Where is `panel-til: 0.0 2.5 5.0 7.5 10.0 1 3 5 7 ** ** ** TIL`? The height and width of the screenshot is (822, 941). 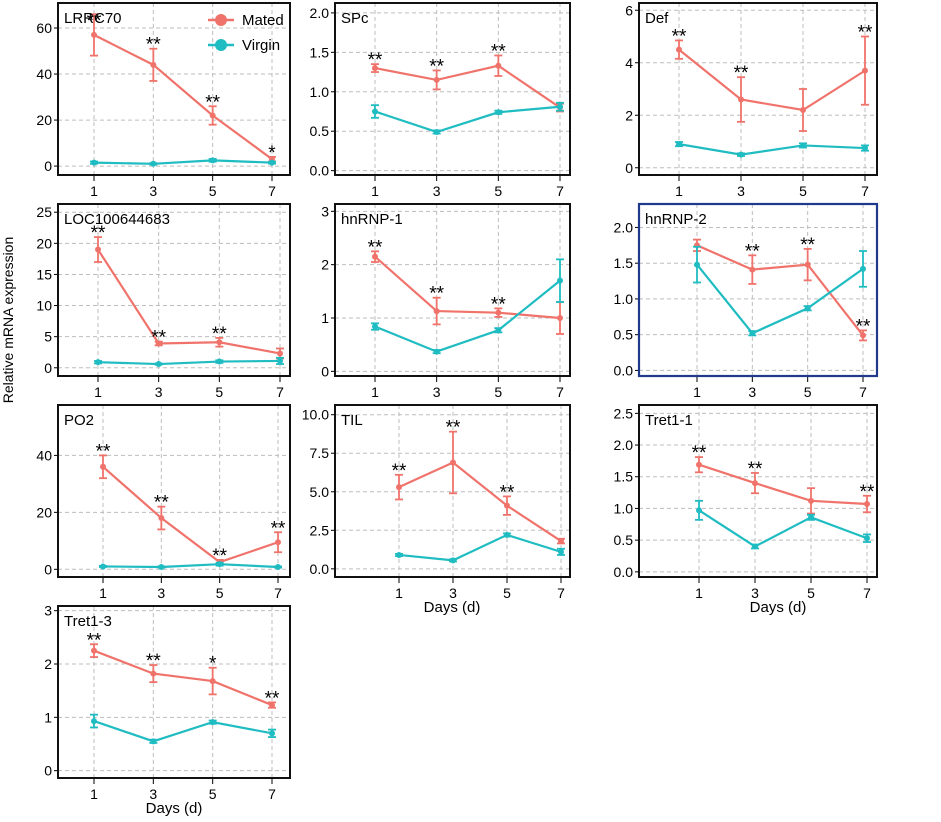 panel-til: 0.0 2.5 5.0 7.5 10.0 1 3 5 7 ** ** ** TIL is located at coordinates (436, 502).